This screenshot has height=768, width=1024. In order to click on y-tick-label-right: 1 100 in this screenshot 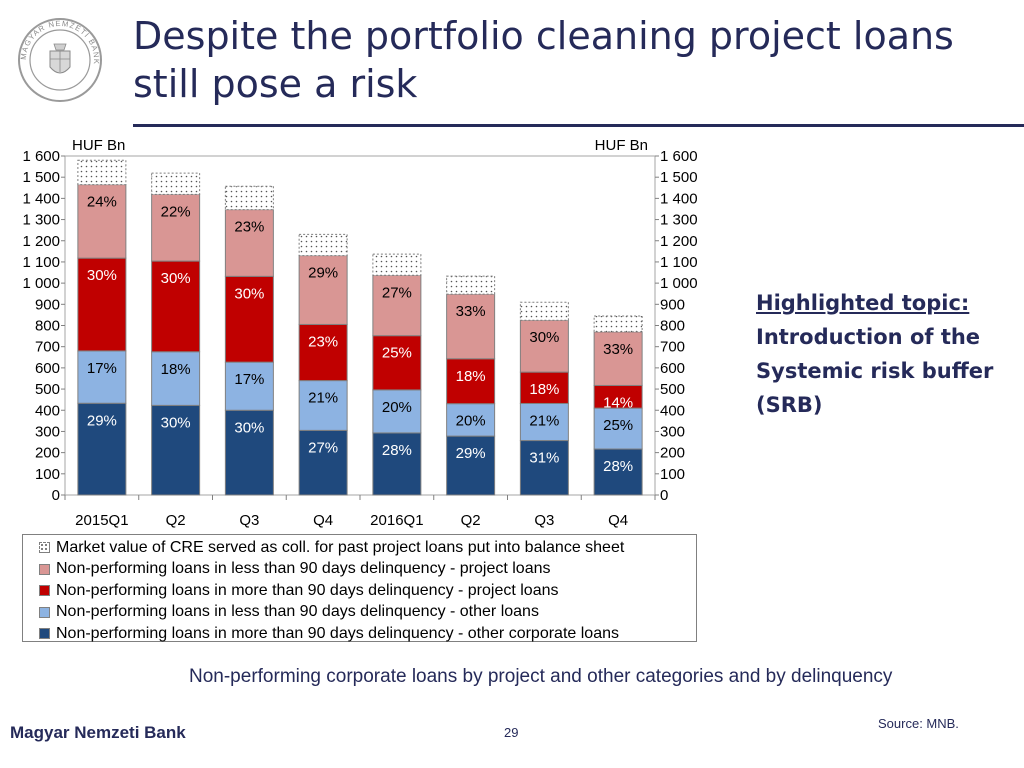, I will do `click(679, 262)`.